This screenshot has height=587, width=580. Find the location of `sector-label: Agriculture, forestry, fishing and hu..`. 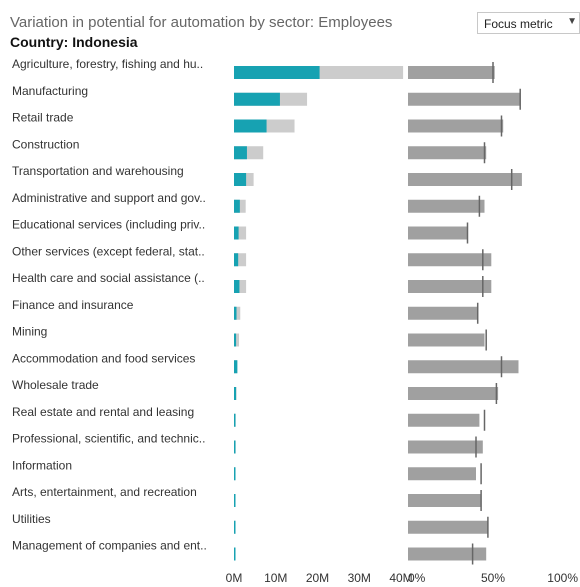

sector-label: Agriculture, forestry, fishing and hu.. is located at coordinates (107, 64).